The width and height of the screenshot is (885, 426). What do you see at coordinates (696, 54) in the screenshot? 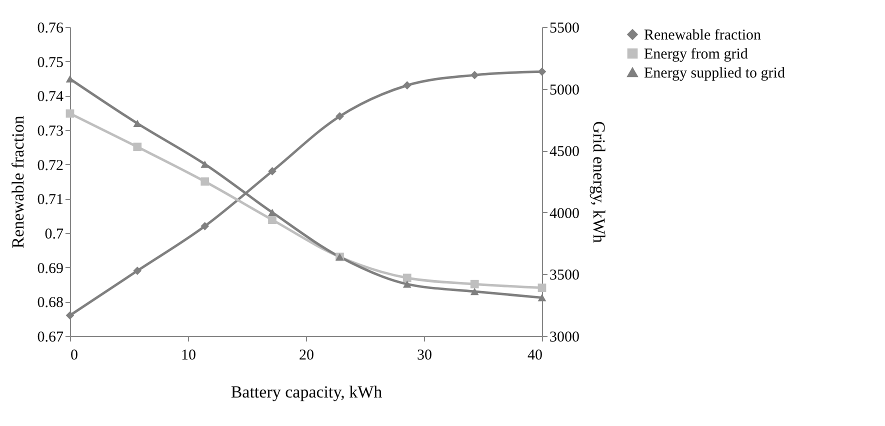
I see `legend-label: Energy from grid` at bounding box center [696, 54].